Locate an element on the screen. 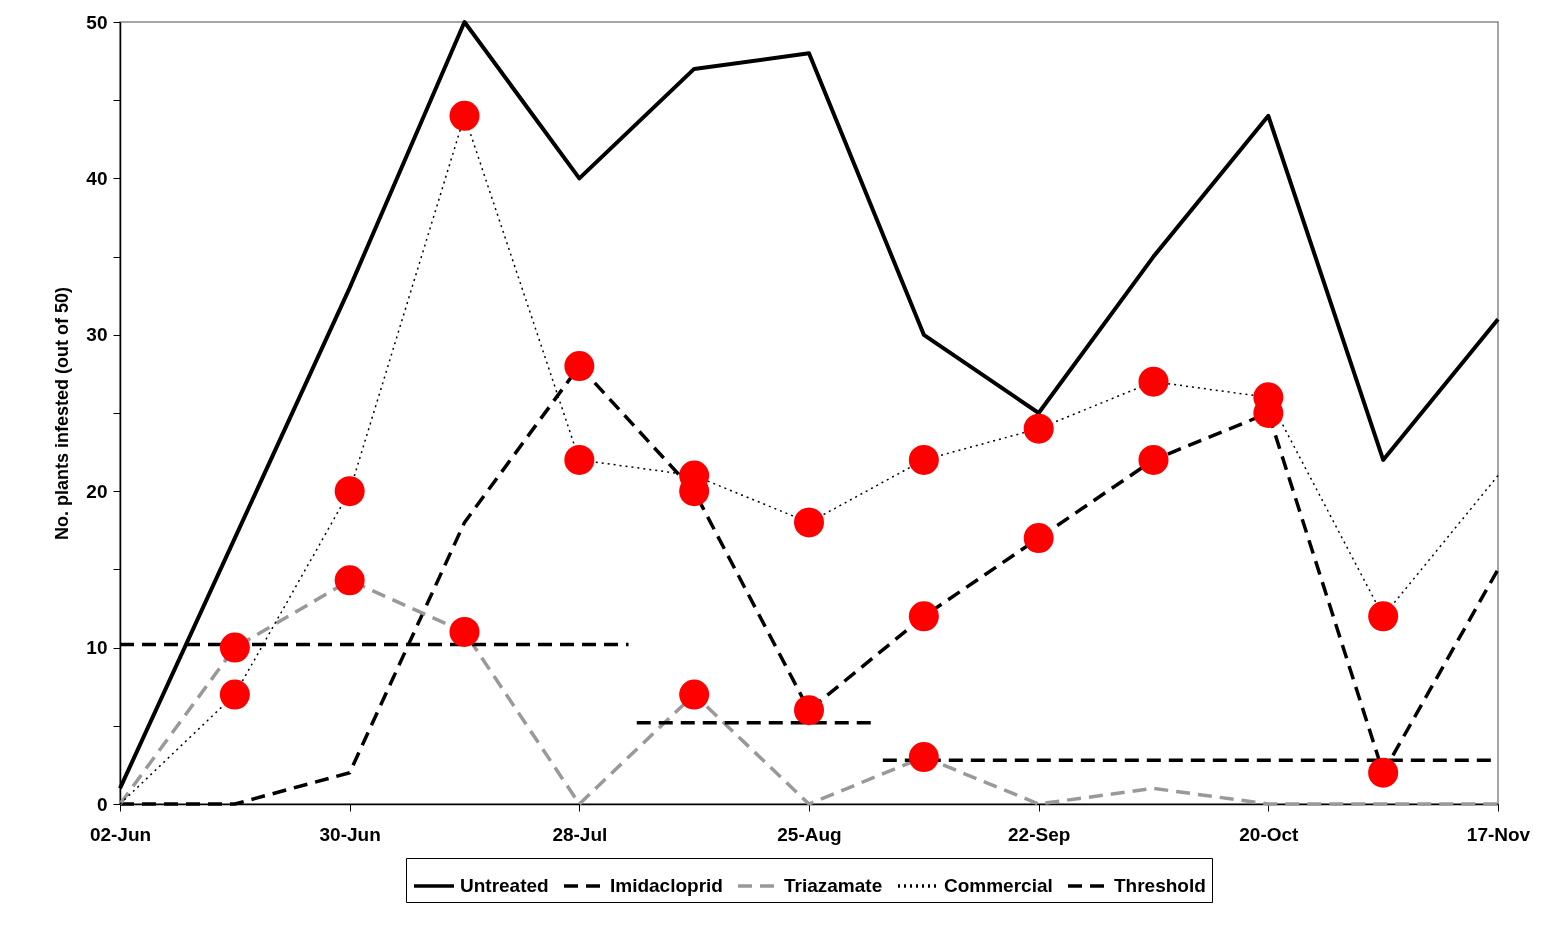 Image resolution: width=1556 pixels, height=936 pixels. y-axis-title: No. plants infested (out of 50) is located at coordinates (62, 413).